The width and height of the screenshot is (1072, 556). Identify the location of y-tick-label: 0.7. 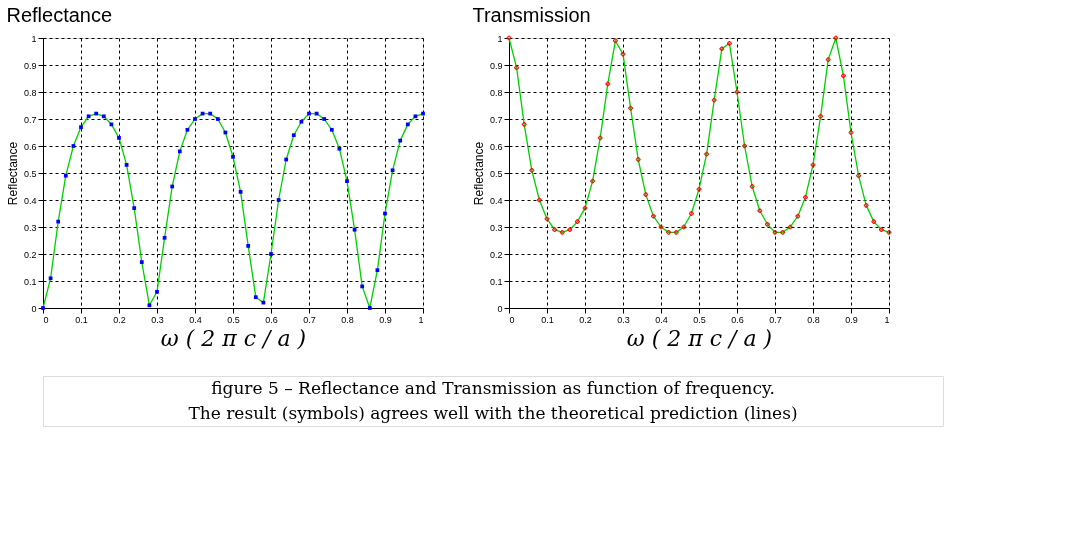
(496, 119).